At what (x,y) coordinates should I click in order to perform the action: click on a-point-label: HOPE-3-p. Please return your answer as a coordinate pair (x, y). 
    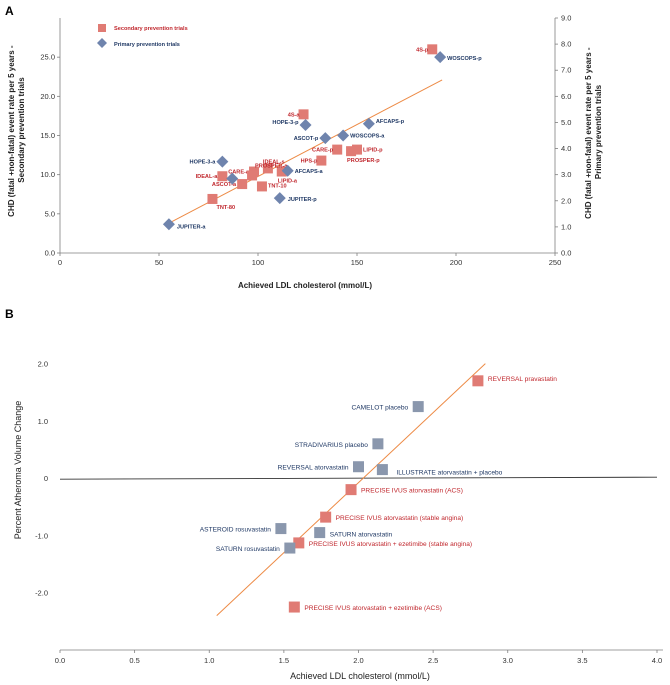
    Looking at the image, I should click on (285, 123).